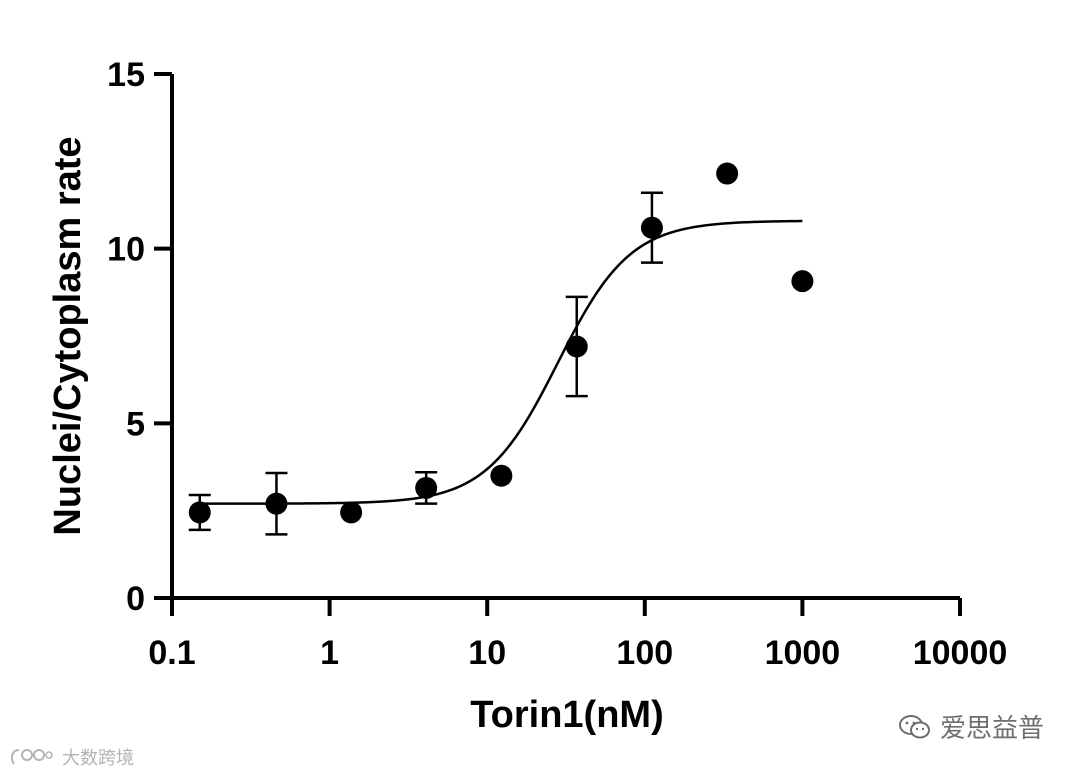 This screenshot has width=1080, height=776. I want to click on x-tick-label: 10000, so click(960, 653).